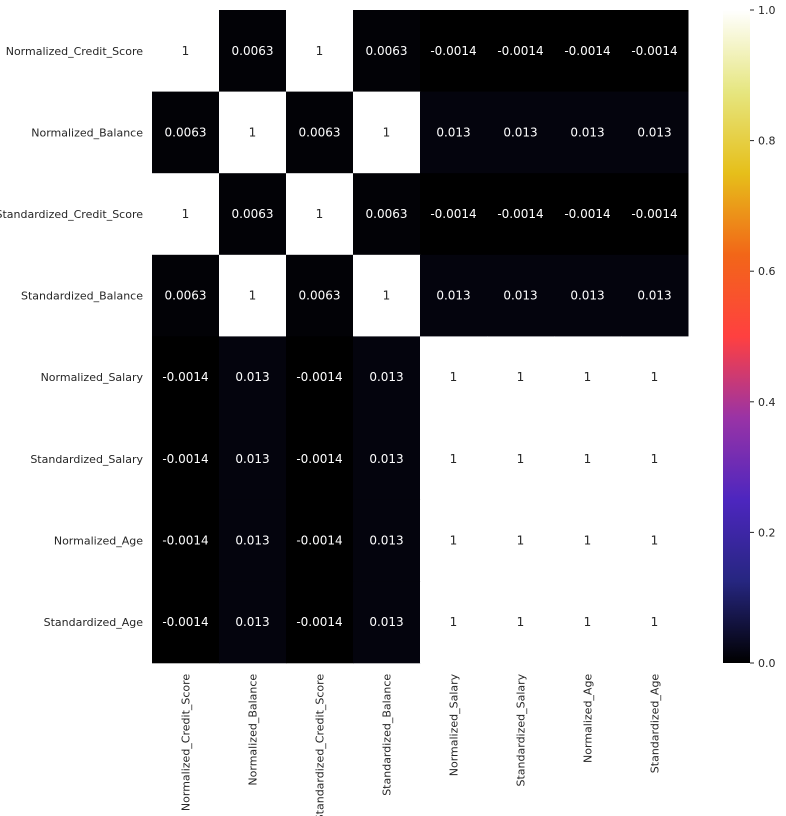  I want to click on y-tick-label: Standardized_Balance, so click(82, 296).